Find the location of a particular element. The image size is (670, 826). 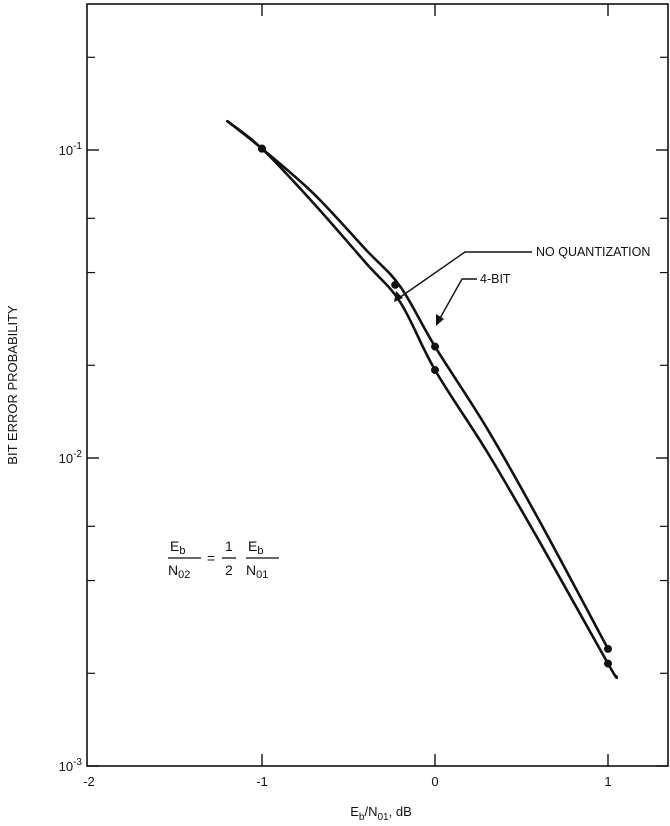

x-tick-label: 0 is located at coordinates (434, 781).